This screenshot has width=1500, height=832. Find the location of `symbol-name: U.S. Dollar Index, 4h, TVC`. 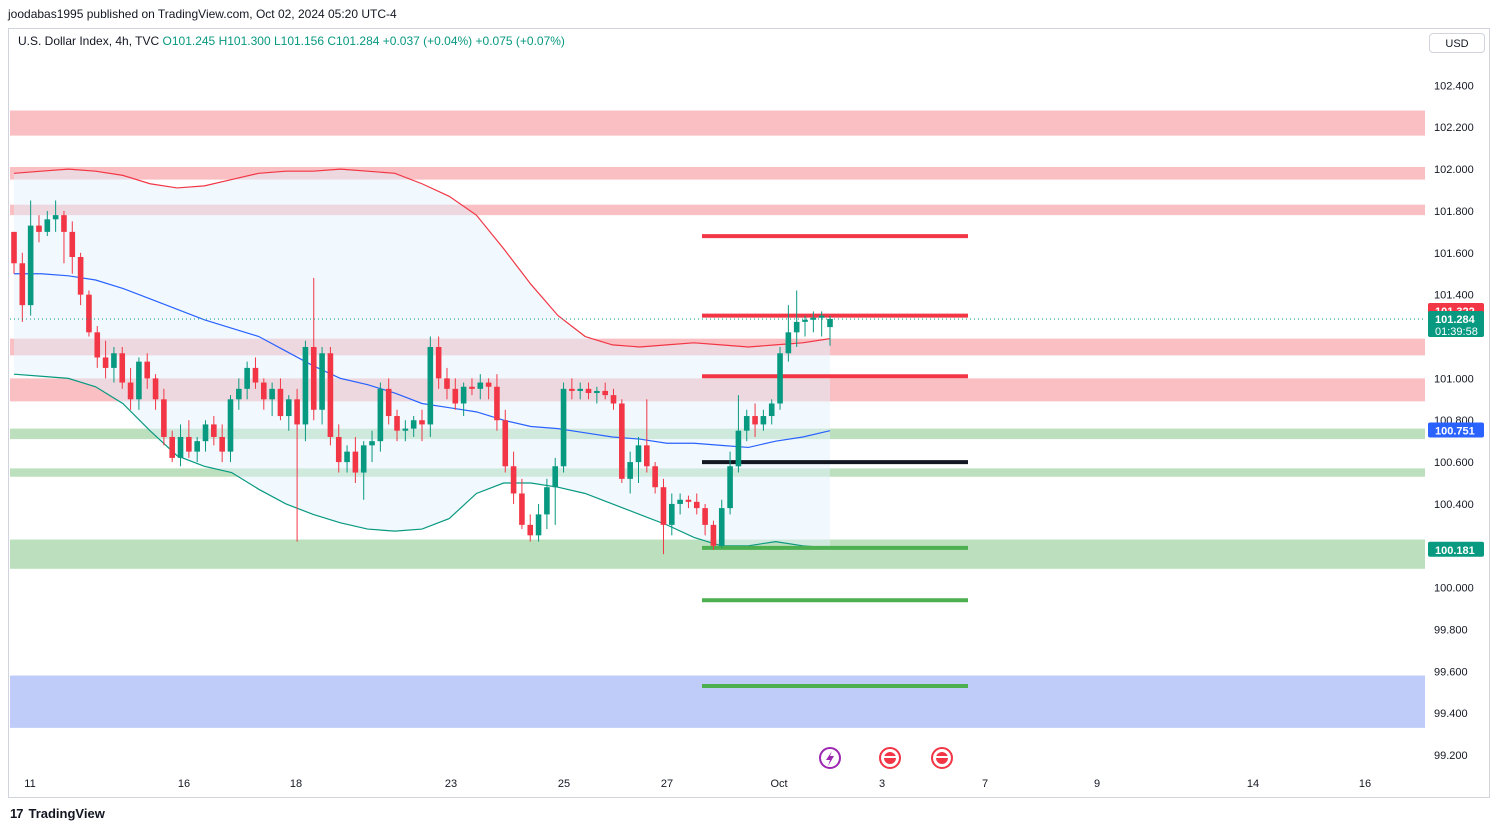

symbol-name: U.S. Dollar Index, 4h, TVC is located at coordinates (89, 41).